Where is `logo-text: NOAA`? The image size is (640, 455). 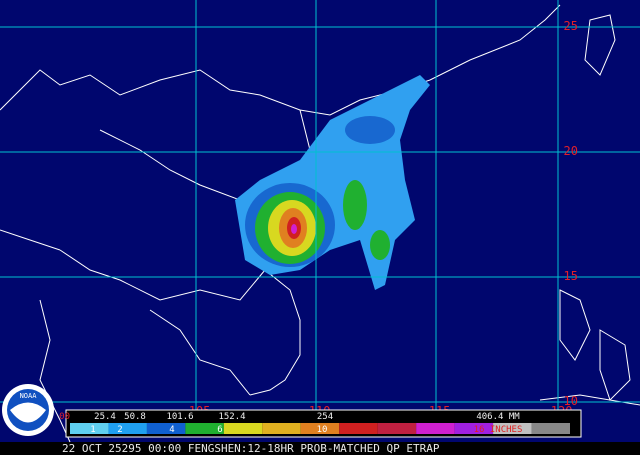
logo-text: NOAA is located at coordinates (29, 396).